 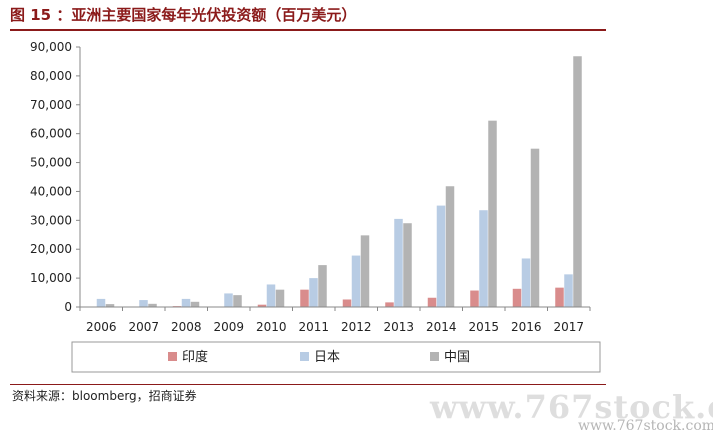 I want to click on x-tick-label: 2006, so click(x=101, y=327).